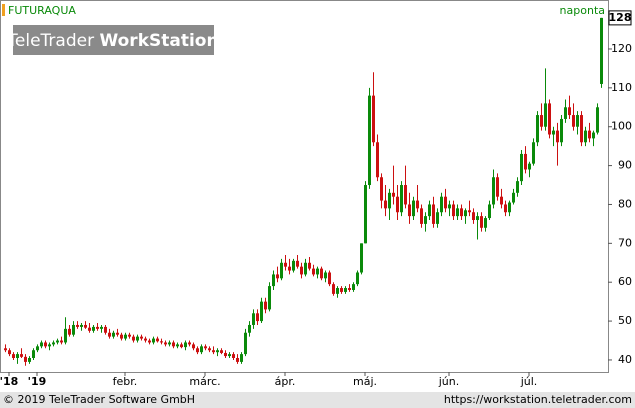 This screenshot has width=635, height=408. I want to click on x-tick-label: jún., so click(449, 381).